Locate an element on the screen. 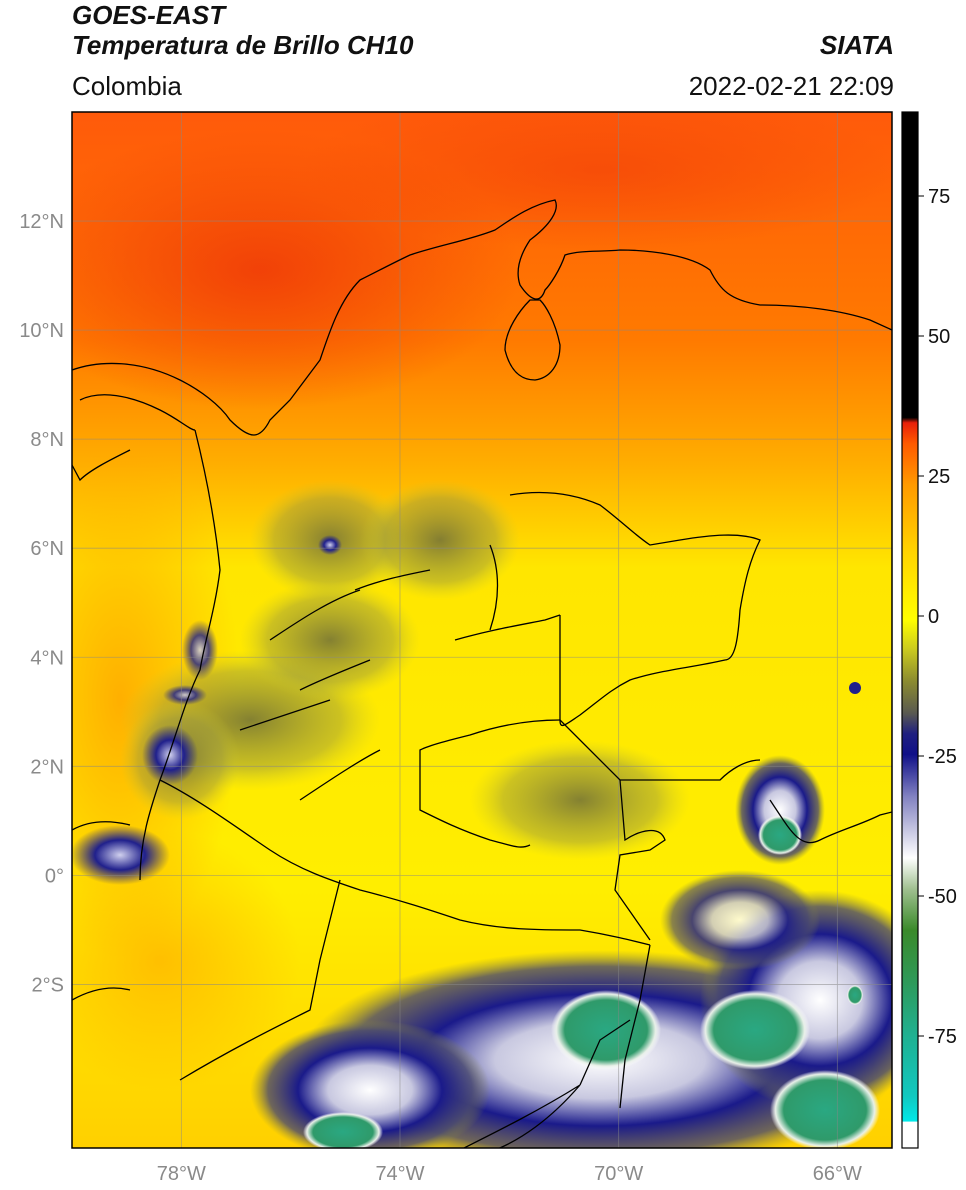  lat-tick-label: 8°N is located at coordinates (47, 440).